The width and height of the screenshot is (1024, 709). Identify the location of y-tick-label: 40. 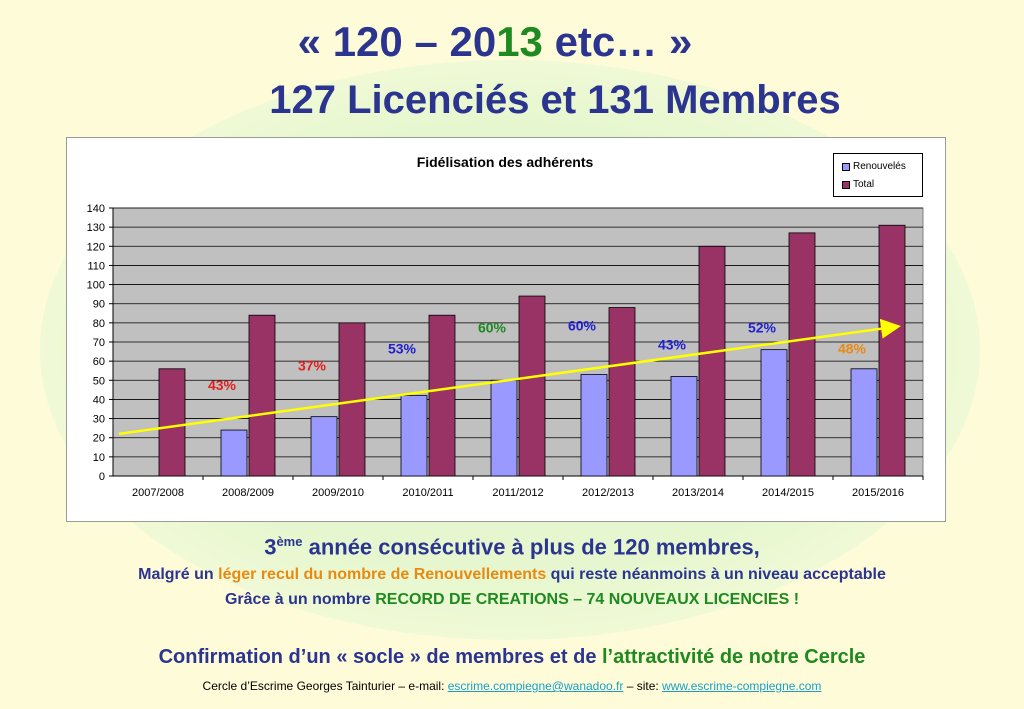
(99, 400).